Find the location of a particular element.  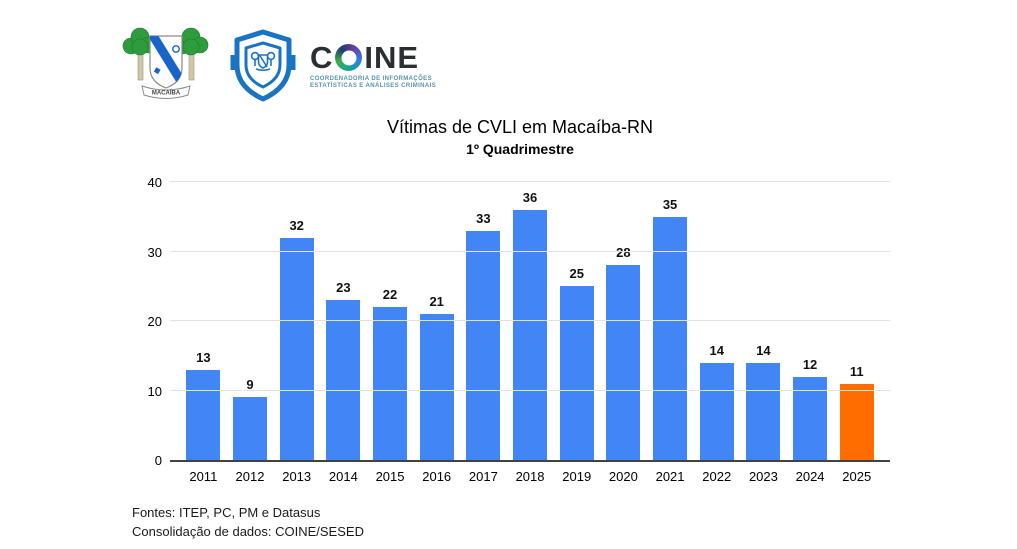

x-axis-label-2018: 2018 is located at coordinates (530, 476).